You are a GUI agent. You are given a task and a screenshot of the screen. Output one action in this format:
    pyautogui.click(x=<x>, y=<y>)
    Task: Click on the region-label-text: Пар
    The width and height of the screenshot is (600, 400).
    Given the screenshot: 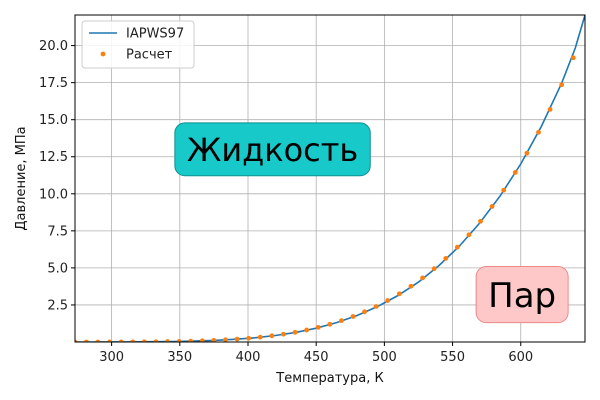 What is the action you would take?
    pyautogui.click(x=522, y=296)
    